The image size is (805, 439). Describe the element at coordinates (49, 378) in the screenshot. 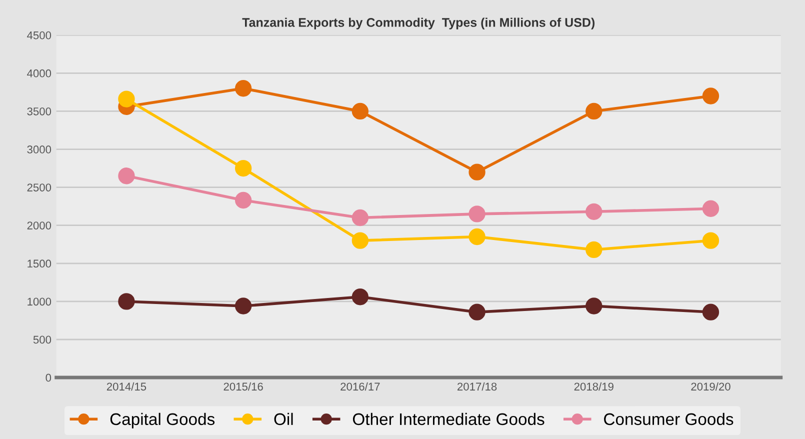

I see `y-tick-label: 0` at that location.